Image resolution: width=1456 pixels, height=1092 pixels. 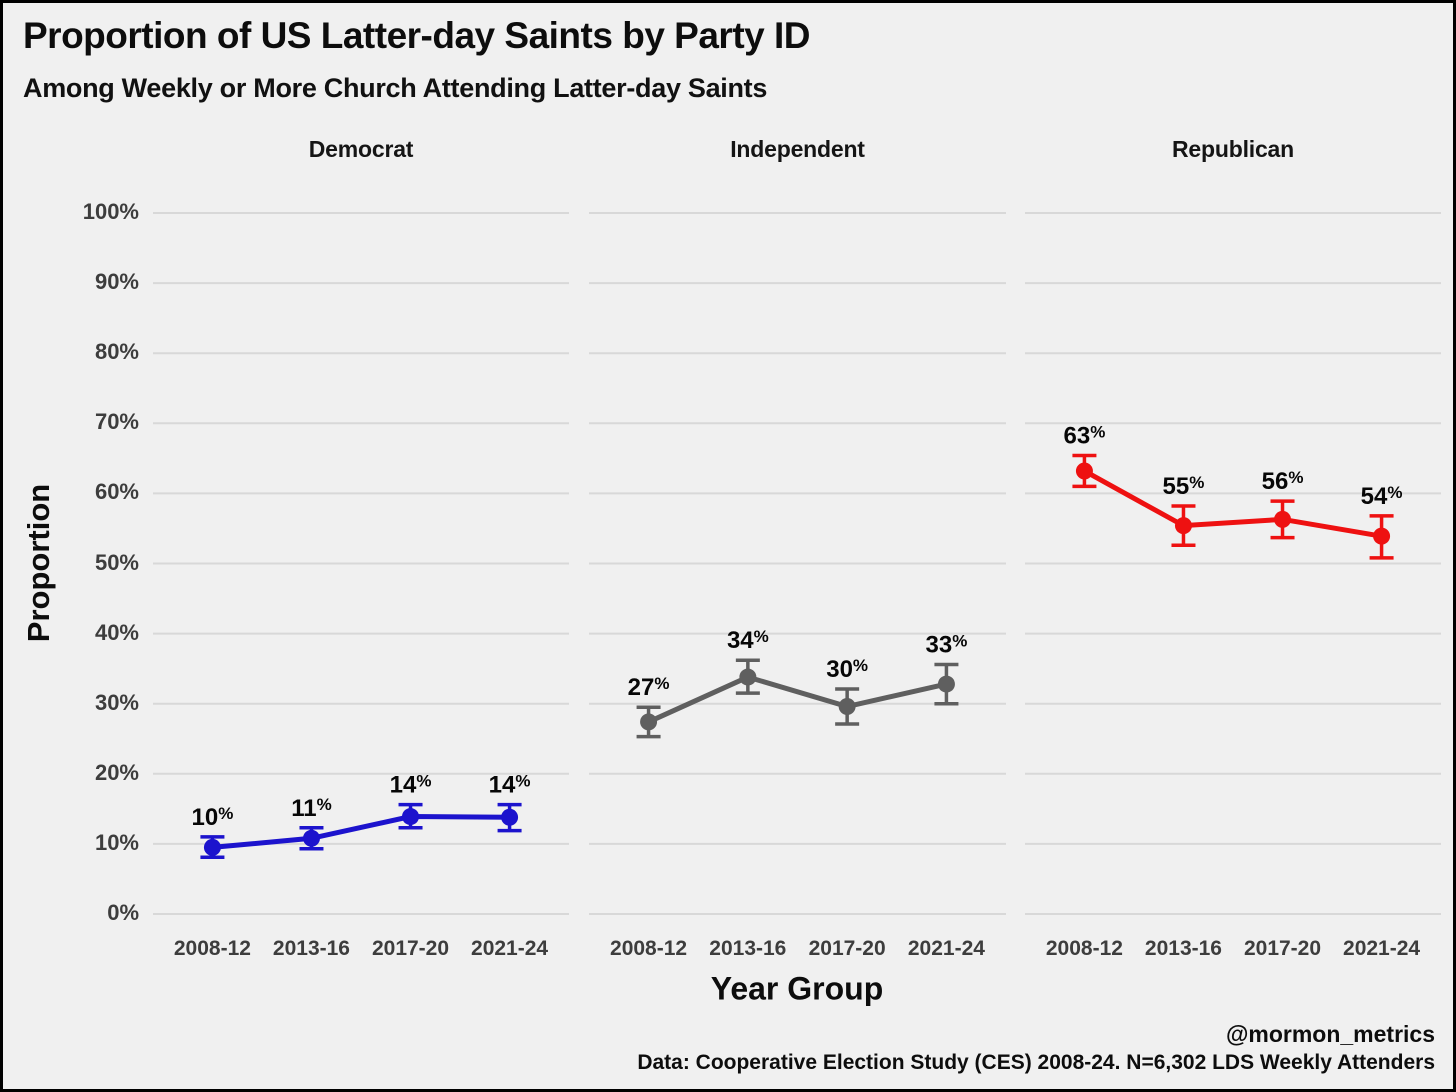 I want to click on y-tick-label: 30%, so click(x=116, y=702).